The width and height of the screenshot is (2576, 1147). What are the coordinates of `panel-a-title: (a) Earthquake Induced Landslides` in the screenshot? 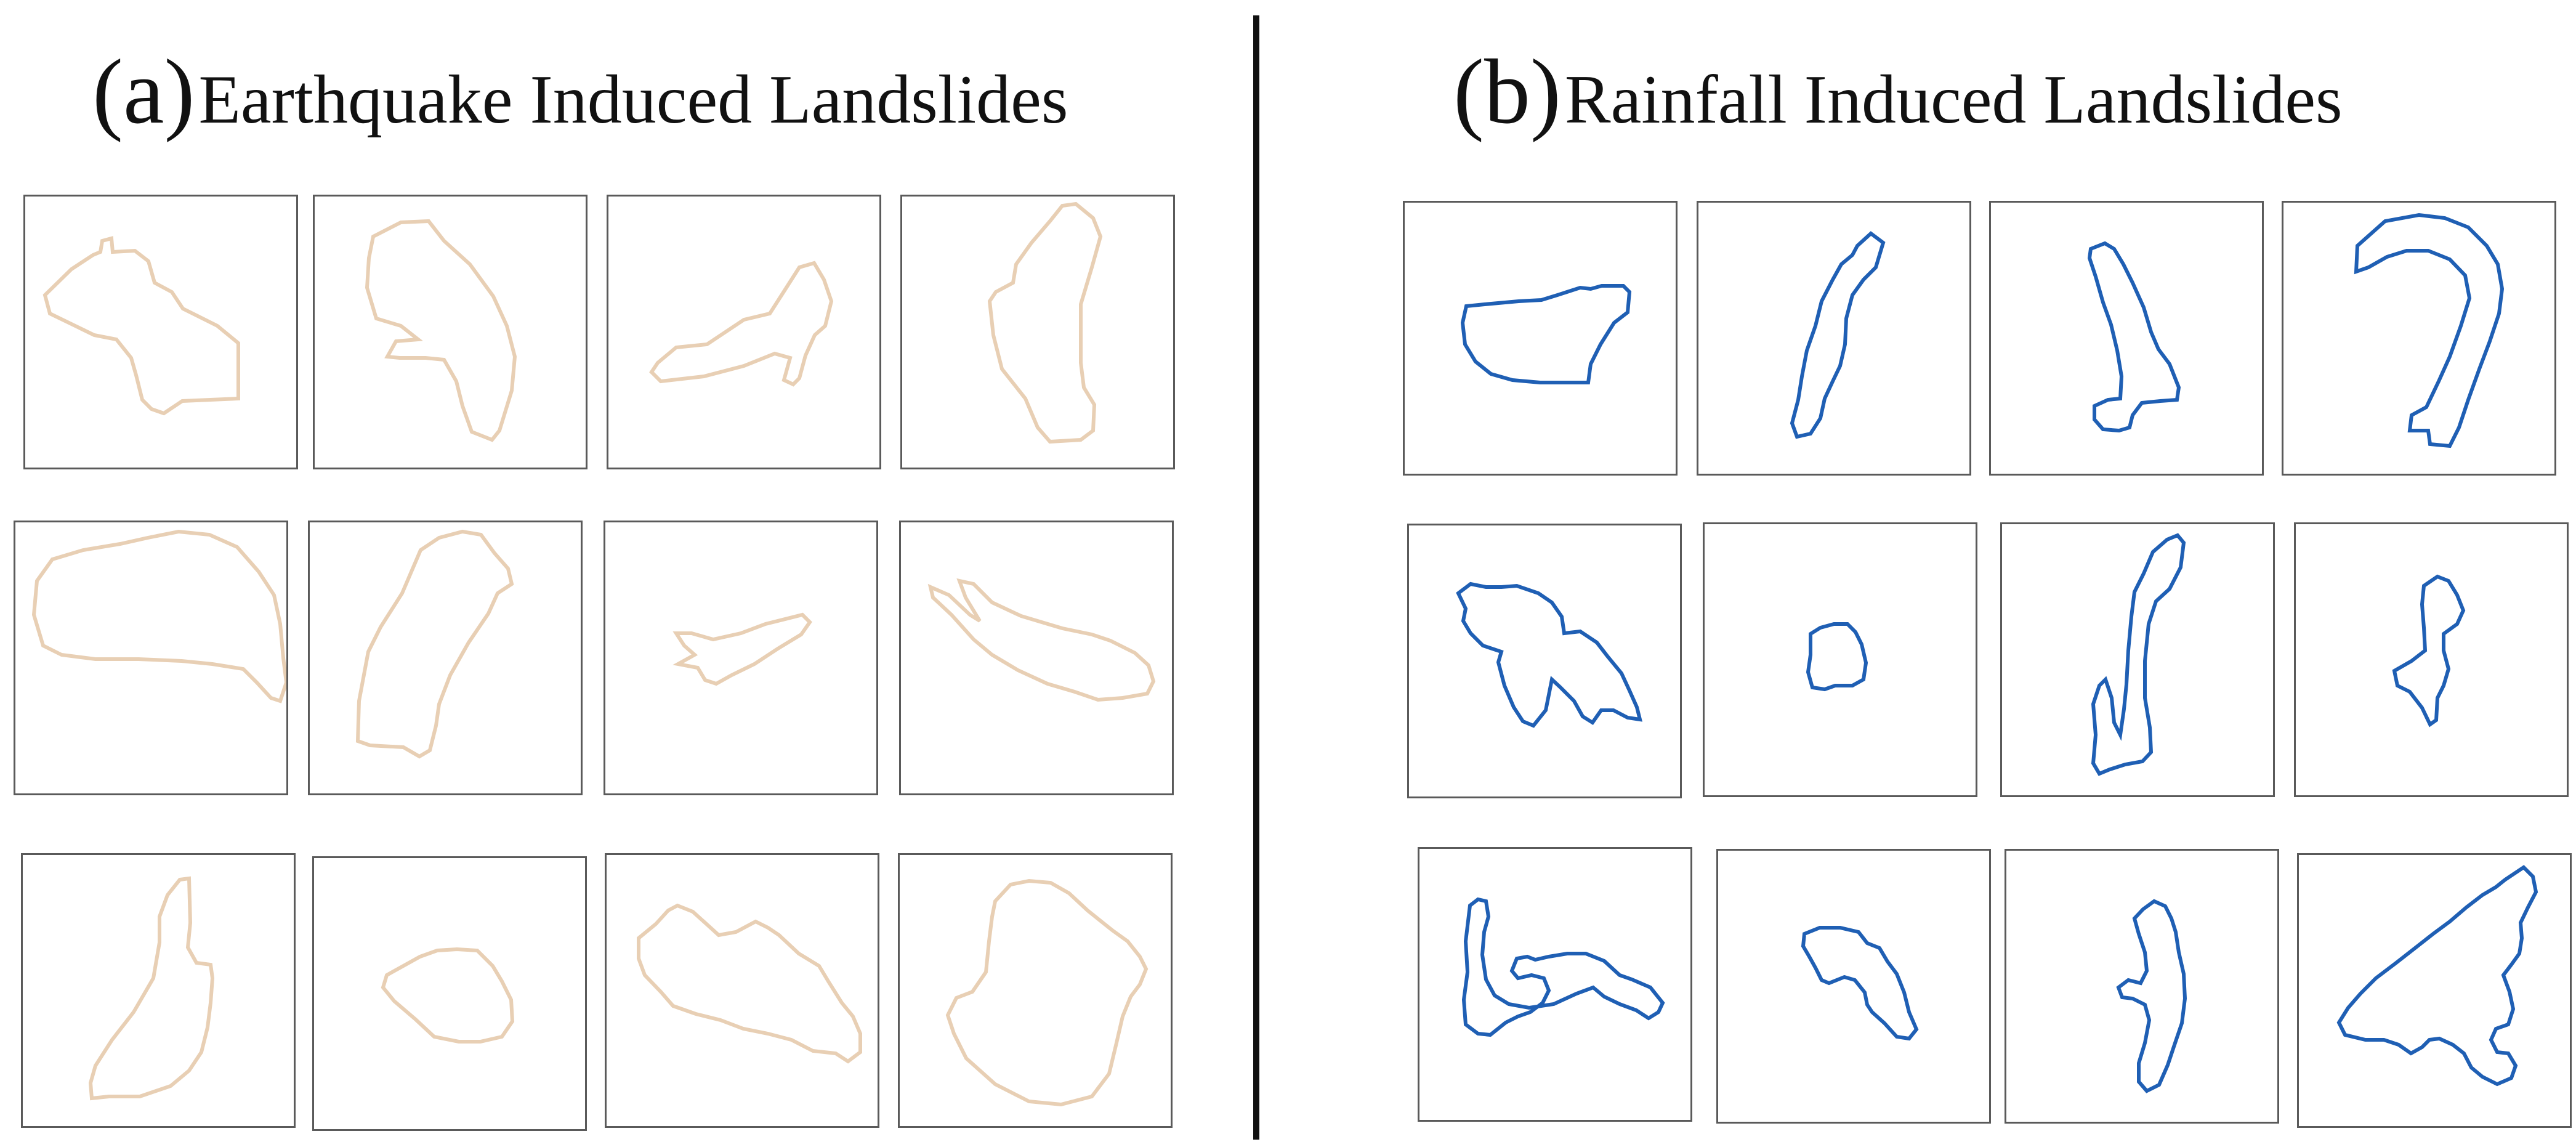 It's located at (580, 92).